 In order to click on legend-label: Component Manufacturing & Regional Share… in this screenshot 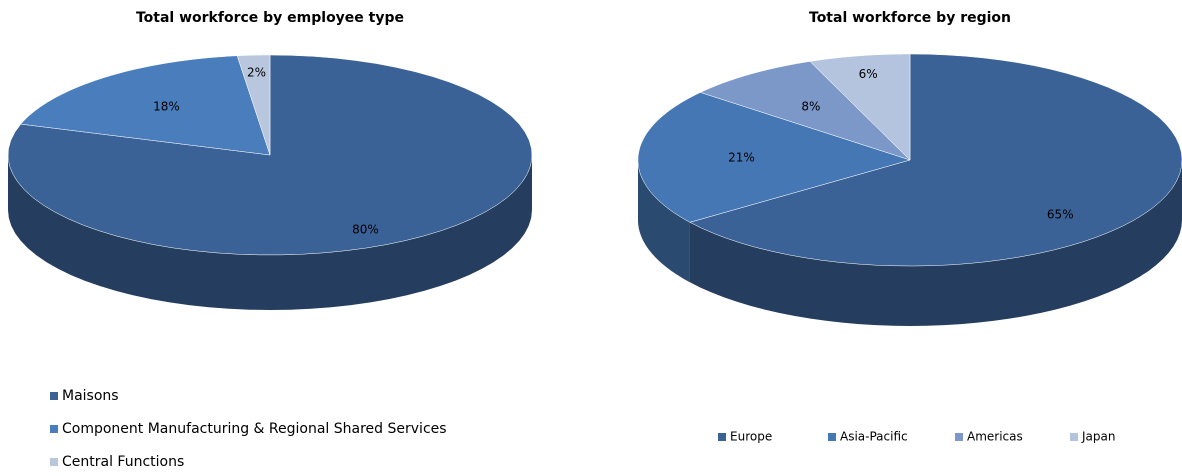, I will do `click(254, 429)`.